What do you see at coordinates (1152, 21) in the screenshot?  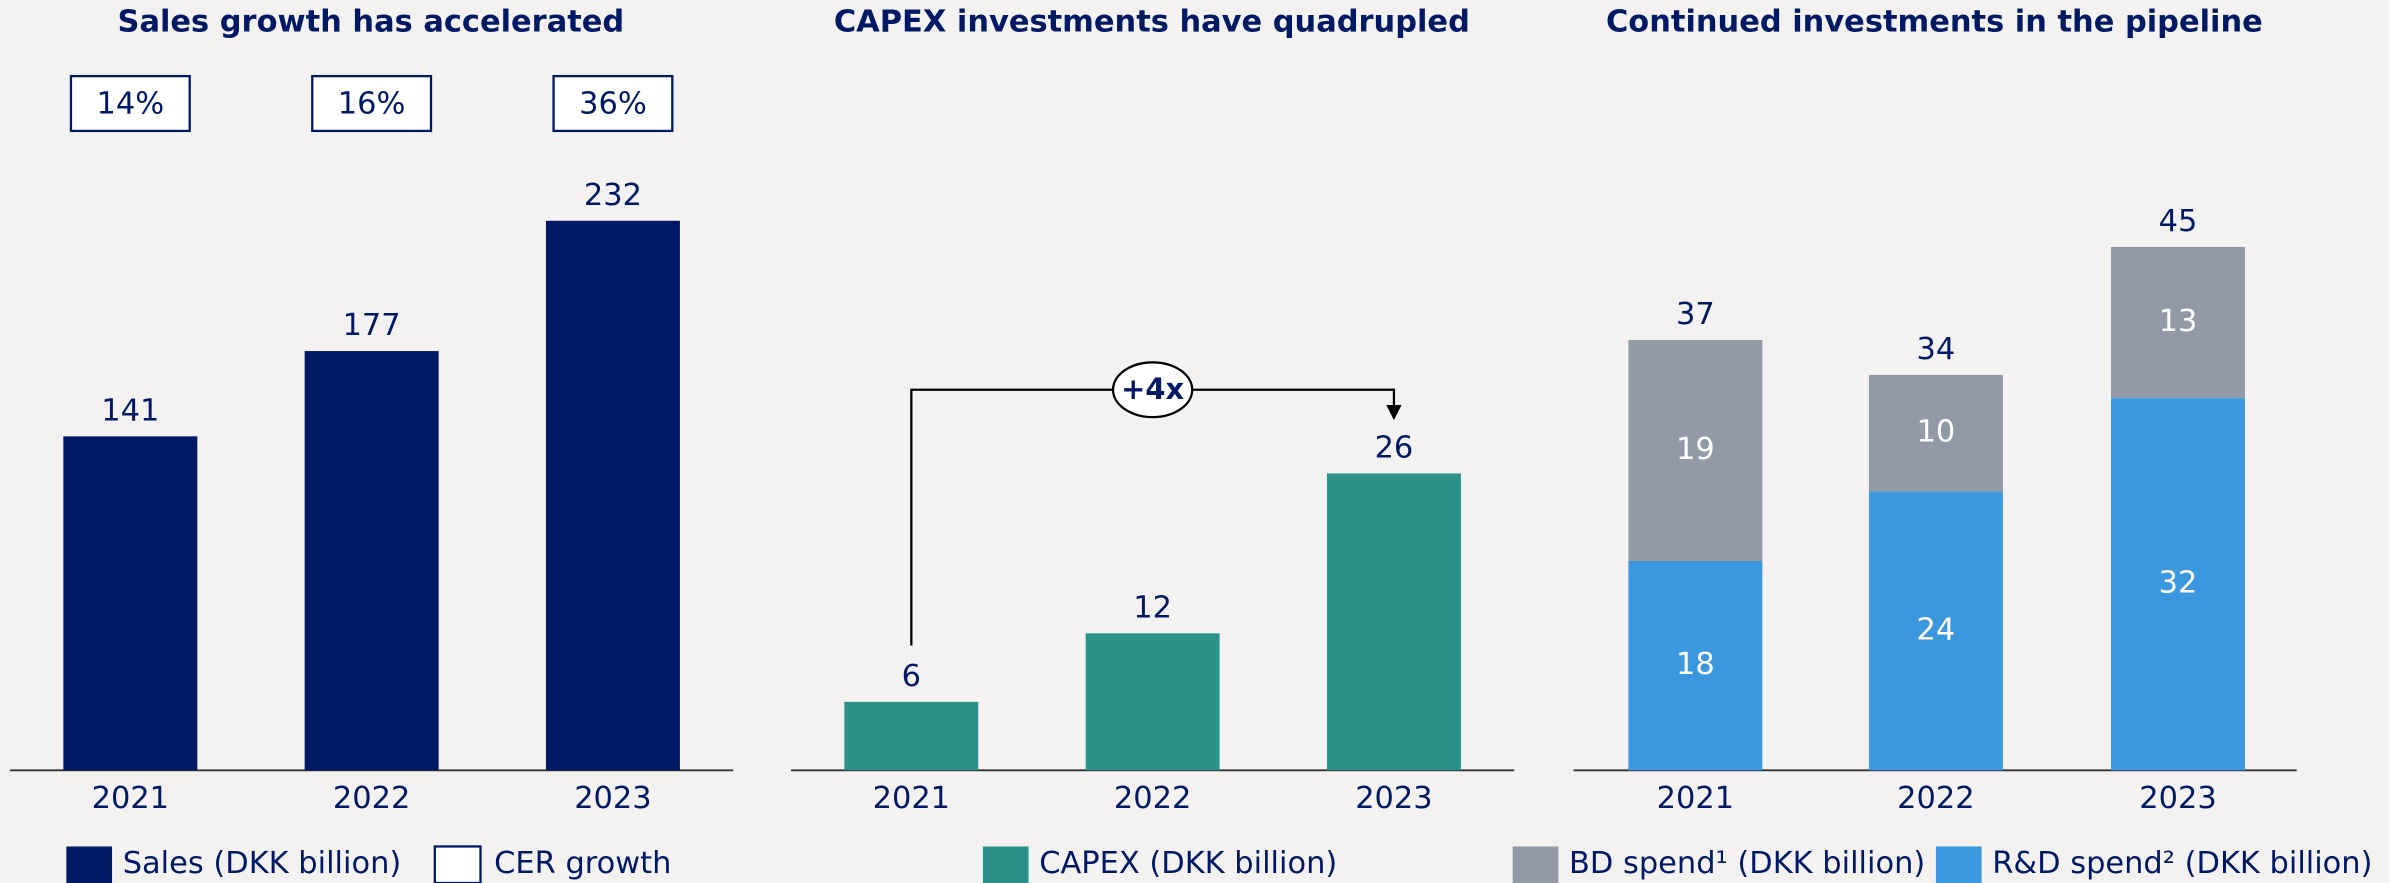 I see `chart-title: CAPEX investments have quadrupled` at bounding box center [1152, 21].